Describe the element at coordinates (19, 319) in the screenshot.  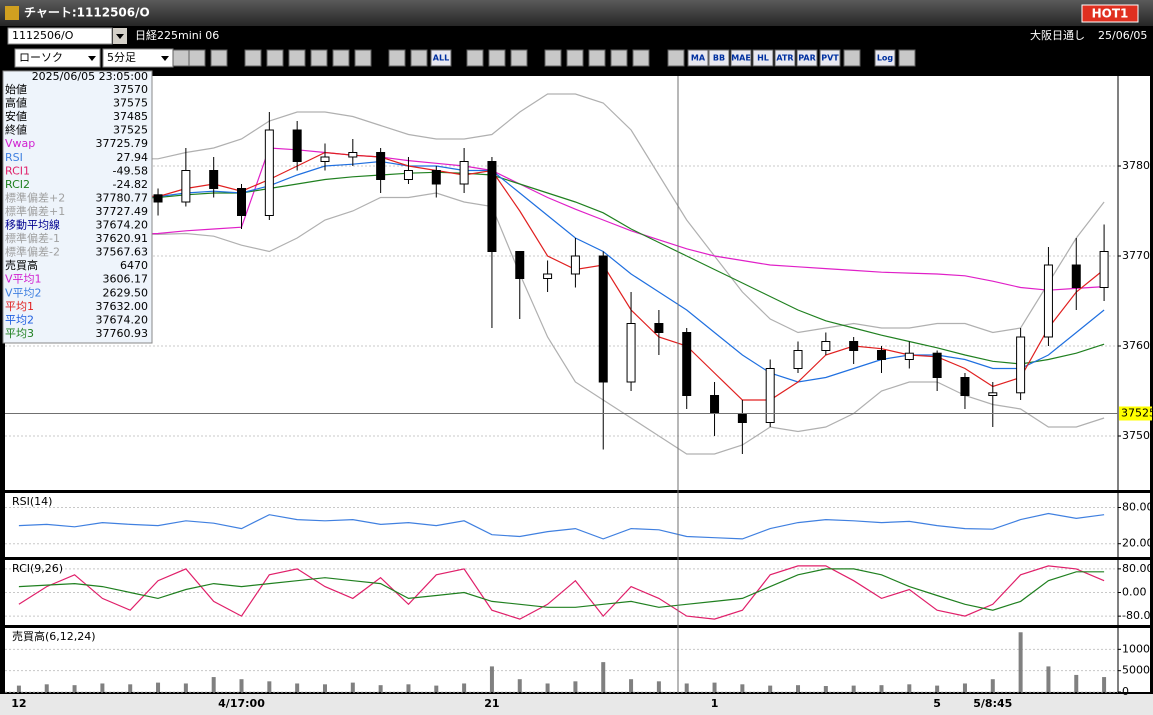
I see `info-label: 平均2` at that location.